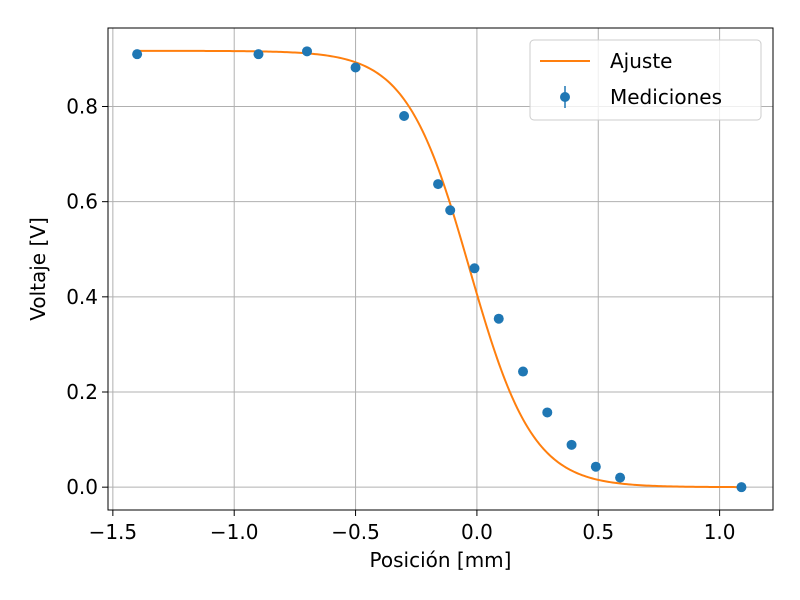  Describe the element at coordinates (82, 392) in the screenshot. I see `y-tick-label: 0.2` at that location.